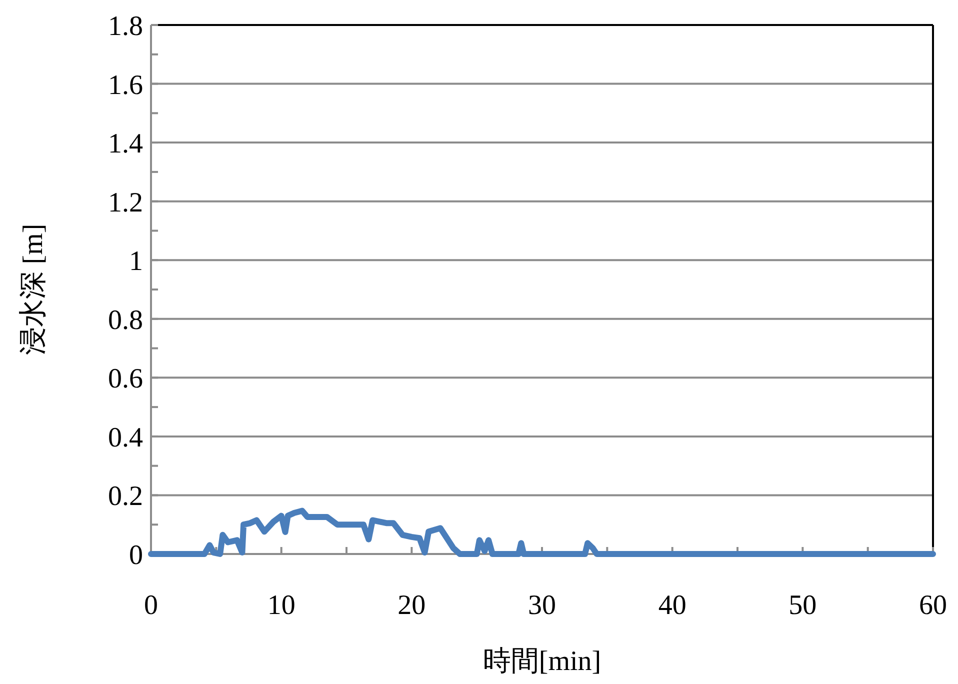  What do you see at coordinates (125, 320) in the screenshot?
I see `y-tick-label: 0.8` at bounding box center [125, 320].